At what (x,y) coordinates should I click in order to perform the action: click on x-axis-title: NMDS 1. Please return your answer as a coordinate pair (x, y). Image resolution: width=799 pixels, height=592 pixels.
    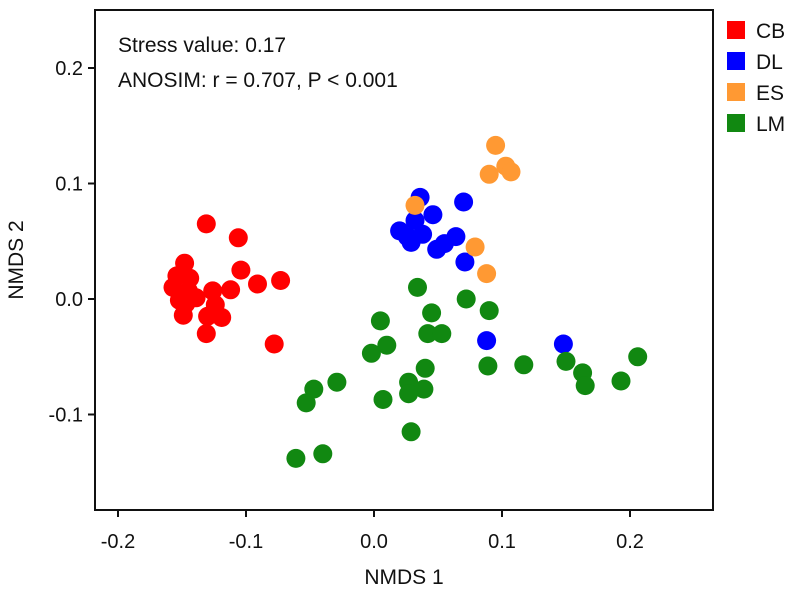
    Looking at the image, I should click on (403, 577).